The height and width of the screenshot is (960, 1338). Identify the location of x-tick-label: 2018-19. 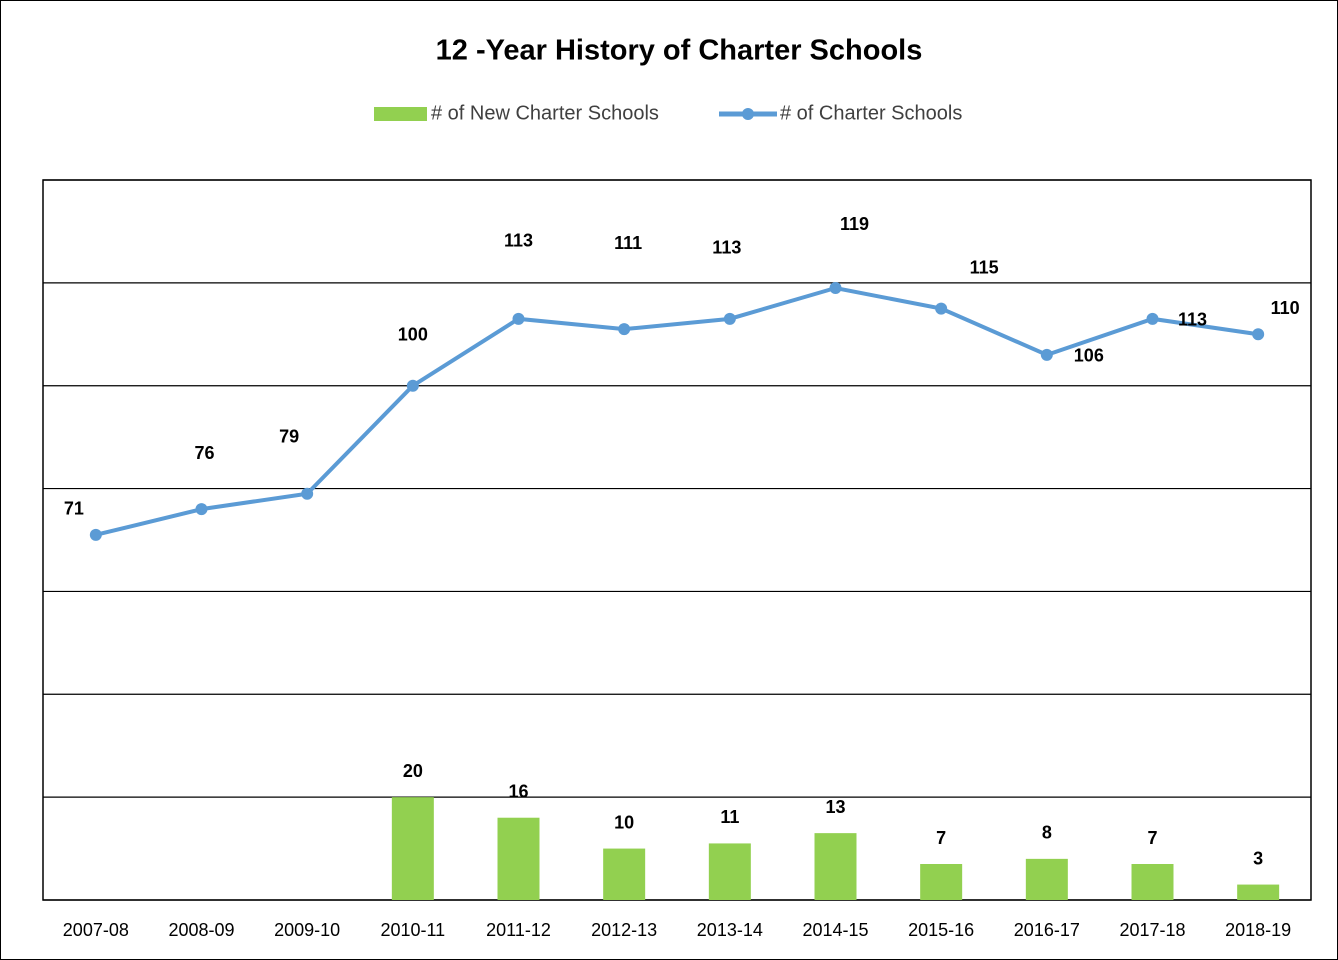
(1258, 930).